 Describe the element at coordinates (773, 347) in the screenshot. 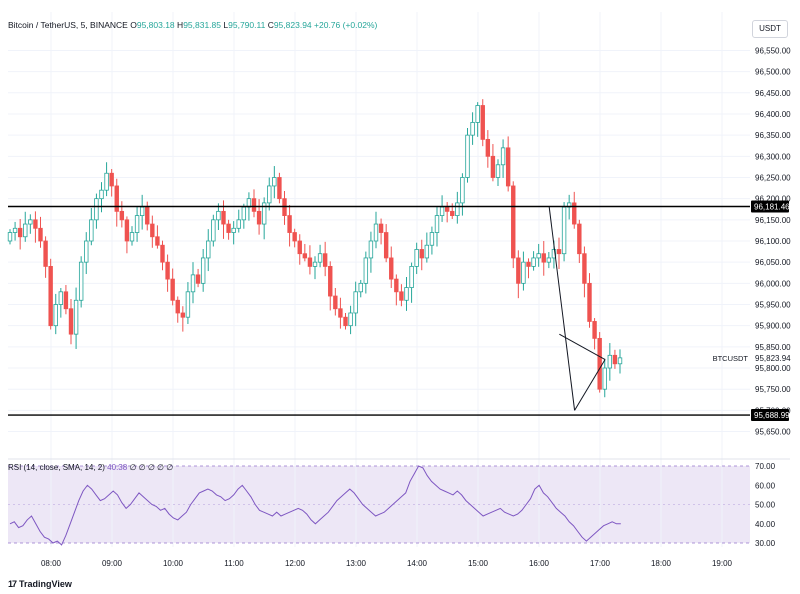

I see `price-tick-label: 95,850.00` at that location.